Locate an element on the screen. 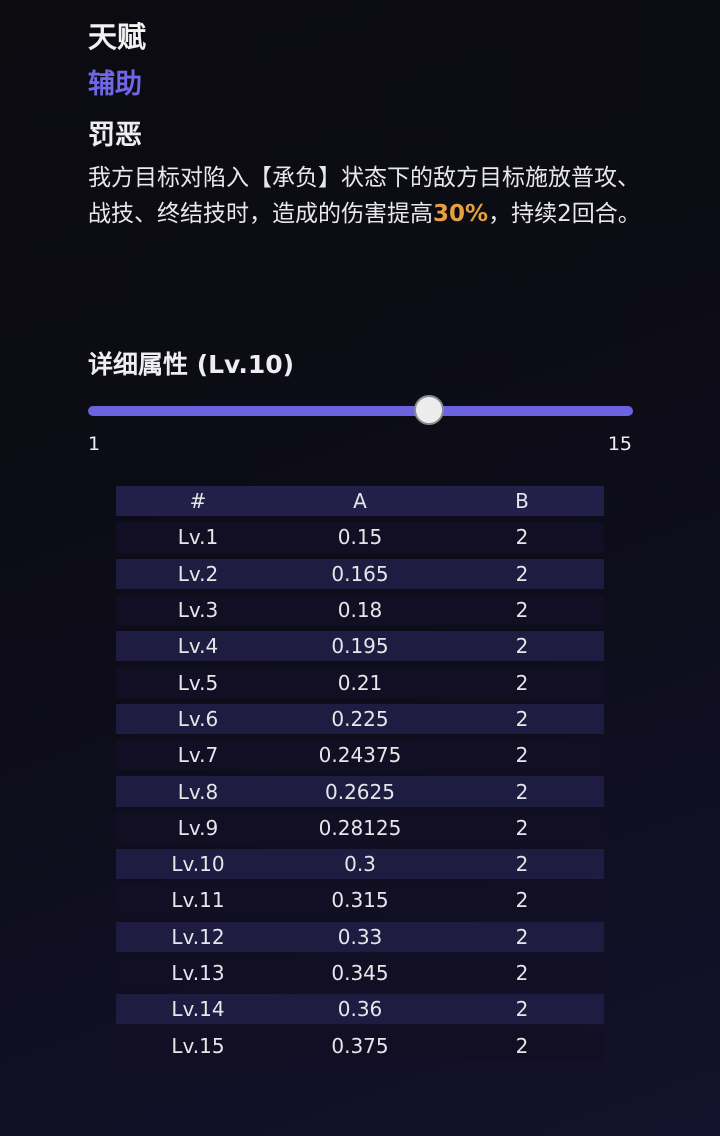 This screenshot has height=1136, width=720. cell-a: 0.28125 is located at coordinates (360, 827).